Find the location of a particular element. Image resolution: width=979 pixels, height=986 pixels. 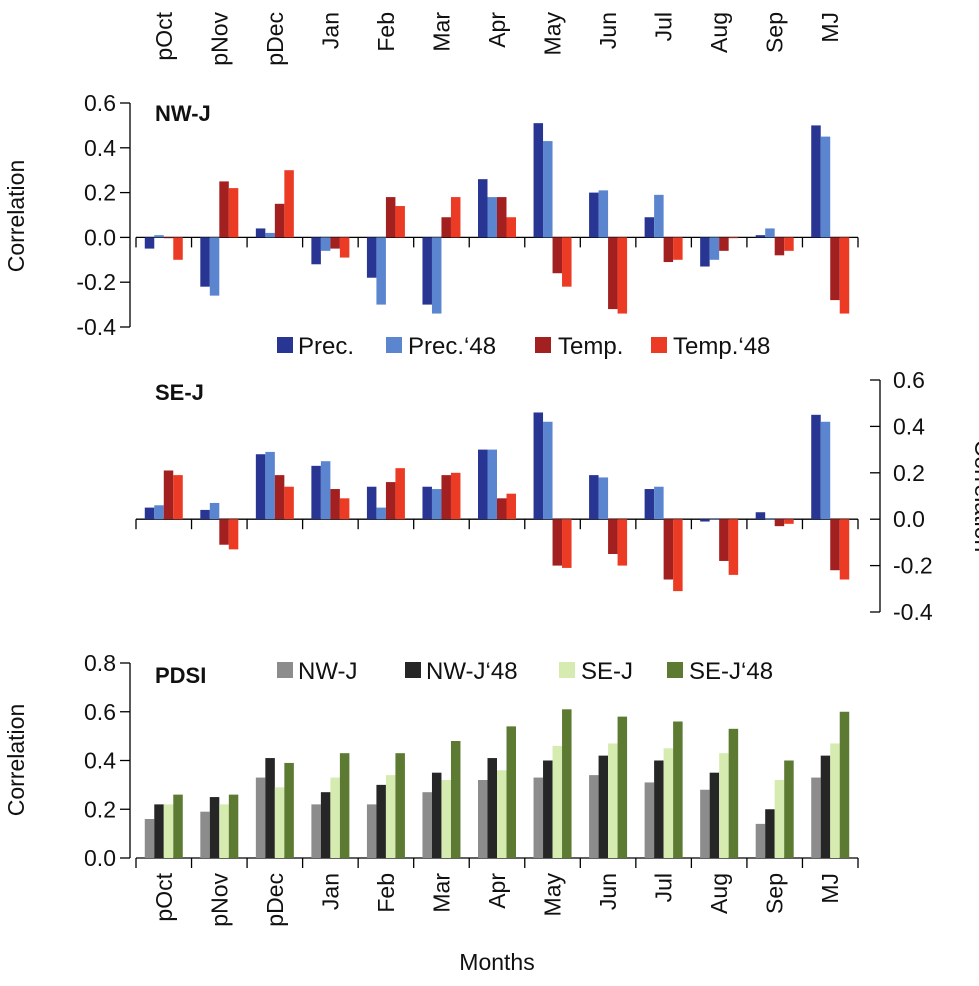

y-tick-label: 0.6 is located at coordinates (100, 103).